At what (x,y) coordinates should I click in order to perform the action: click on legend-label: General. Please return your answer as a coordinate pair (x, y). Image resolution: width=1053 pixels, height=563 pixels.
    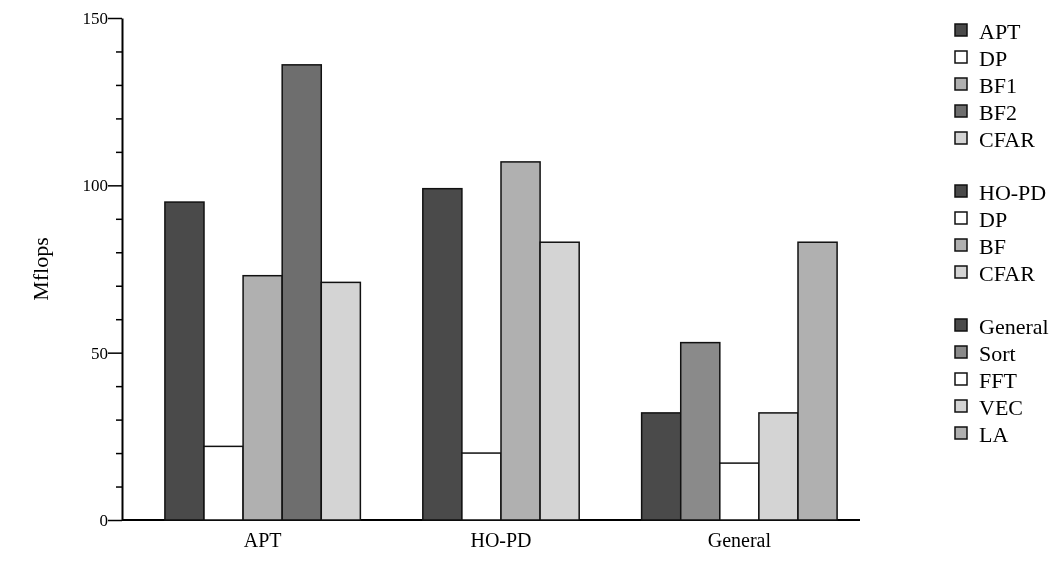
    Looking at the image, I should click on (1014, 326).